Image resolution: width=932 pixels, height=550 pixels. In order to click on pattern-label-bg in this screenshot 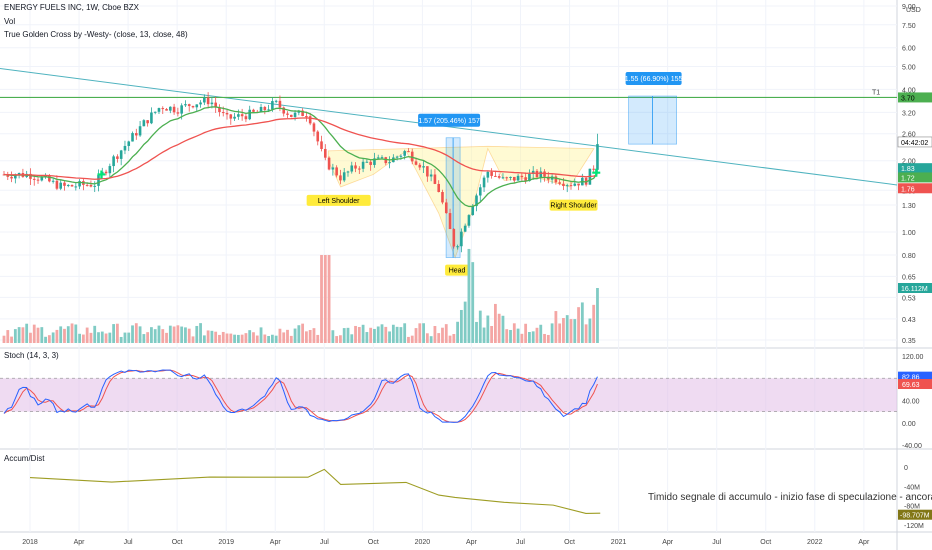, I will do `click(338, 200)`.